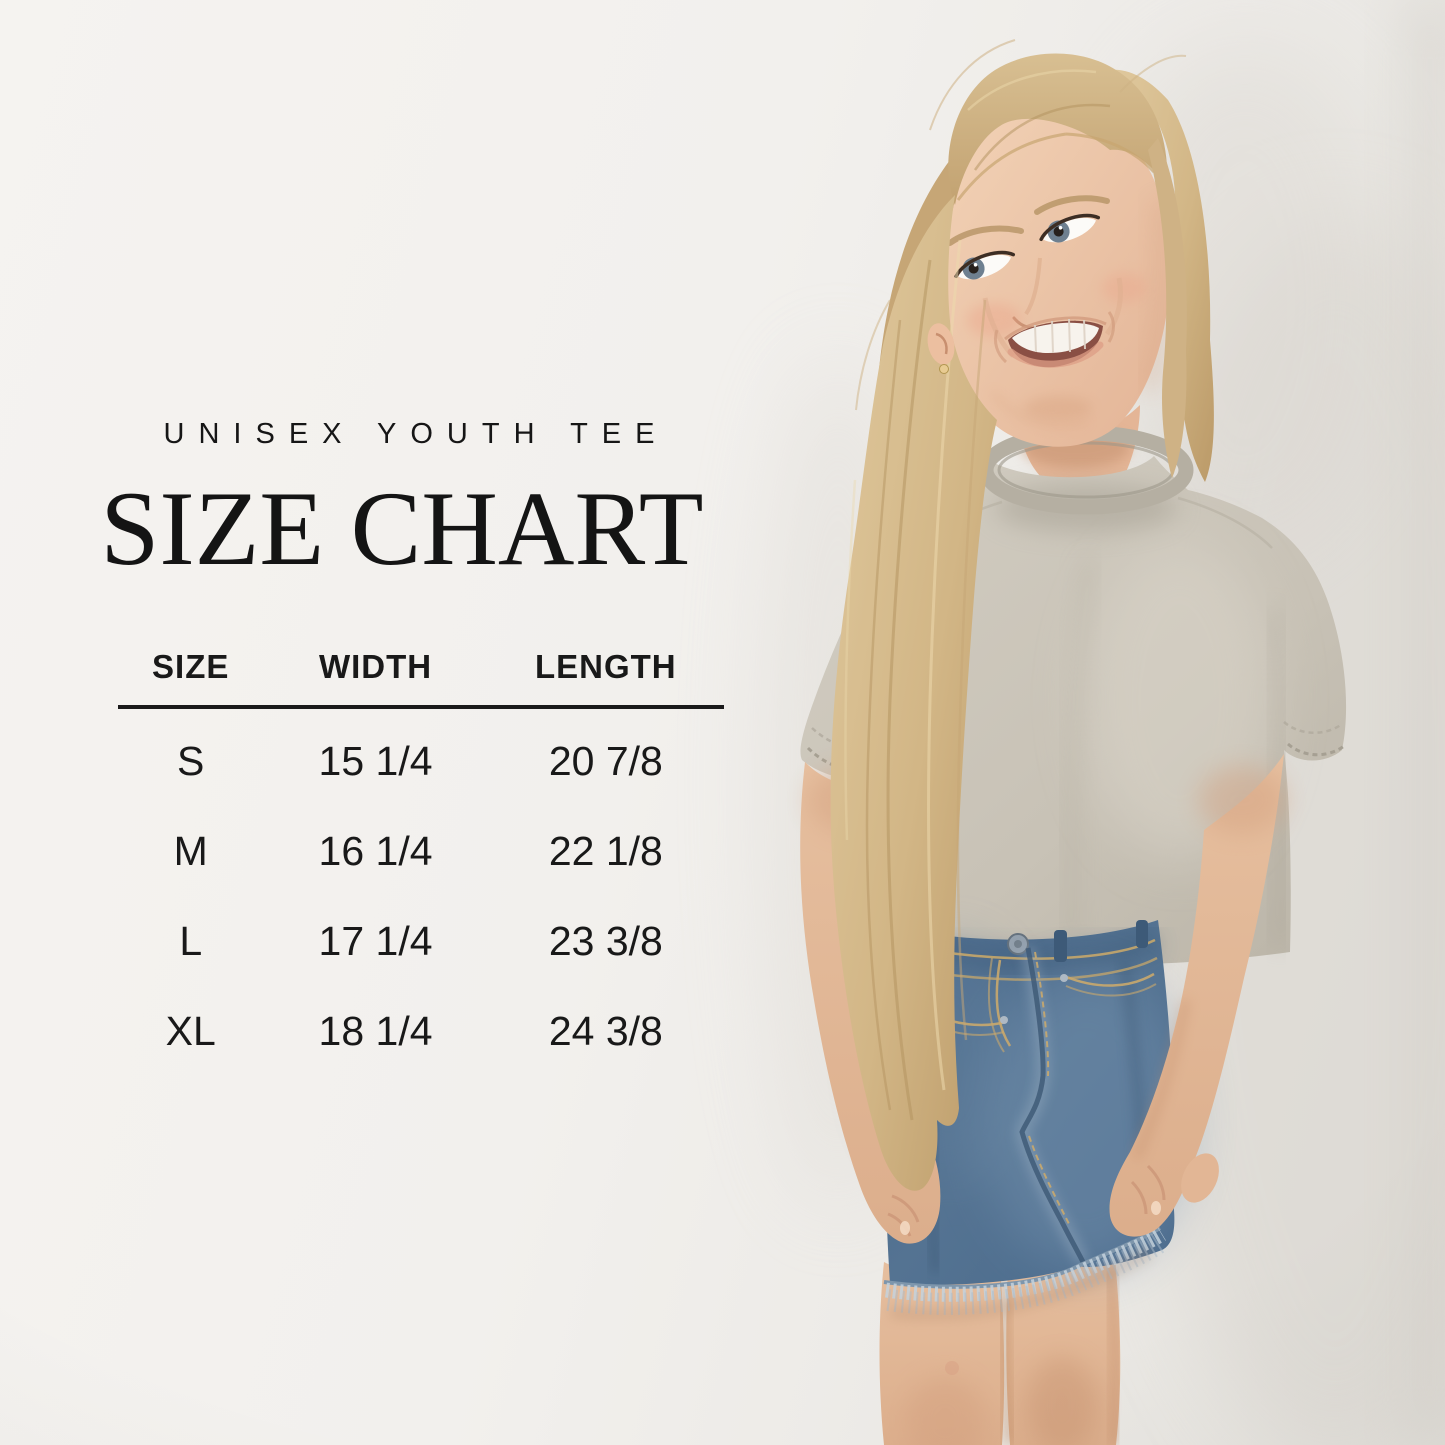 The height and width of the screenshot is (1445, 1445). Describe the element at coordinates (375, 678) in the screenshot. I see `column-header-width: WIDTH` at that location.